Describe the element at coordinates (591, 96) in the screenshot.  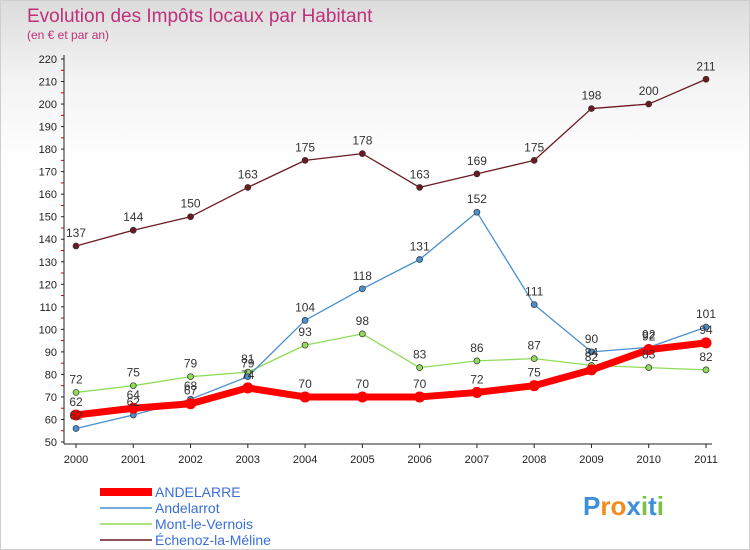
I see `data-label-echenoz-la-meline: 198` at that location.